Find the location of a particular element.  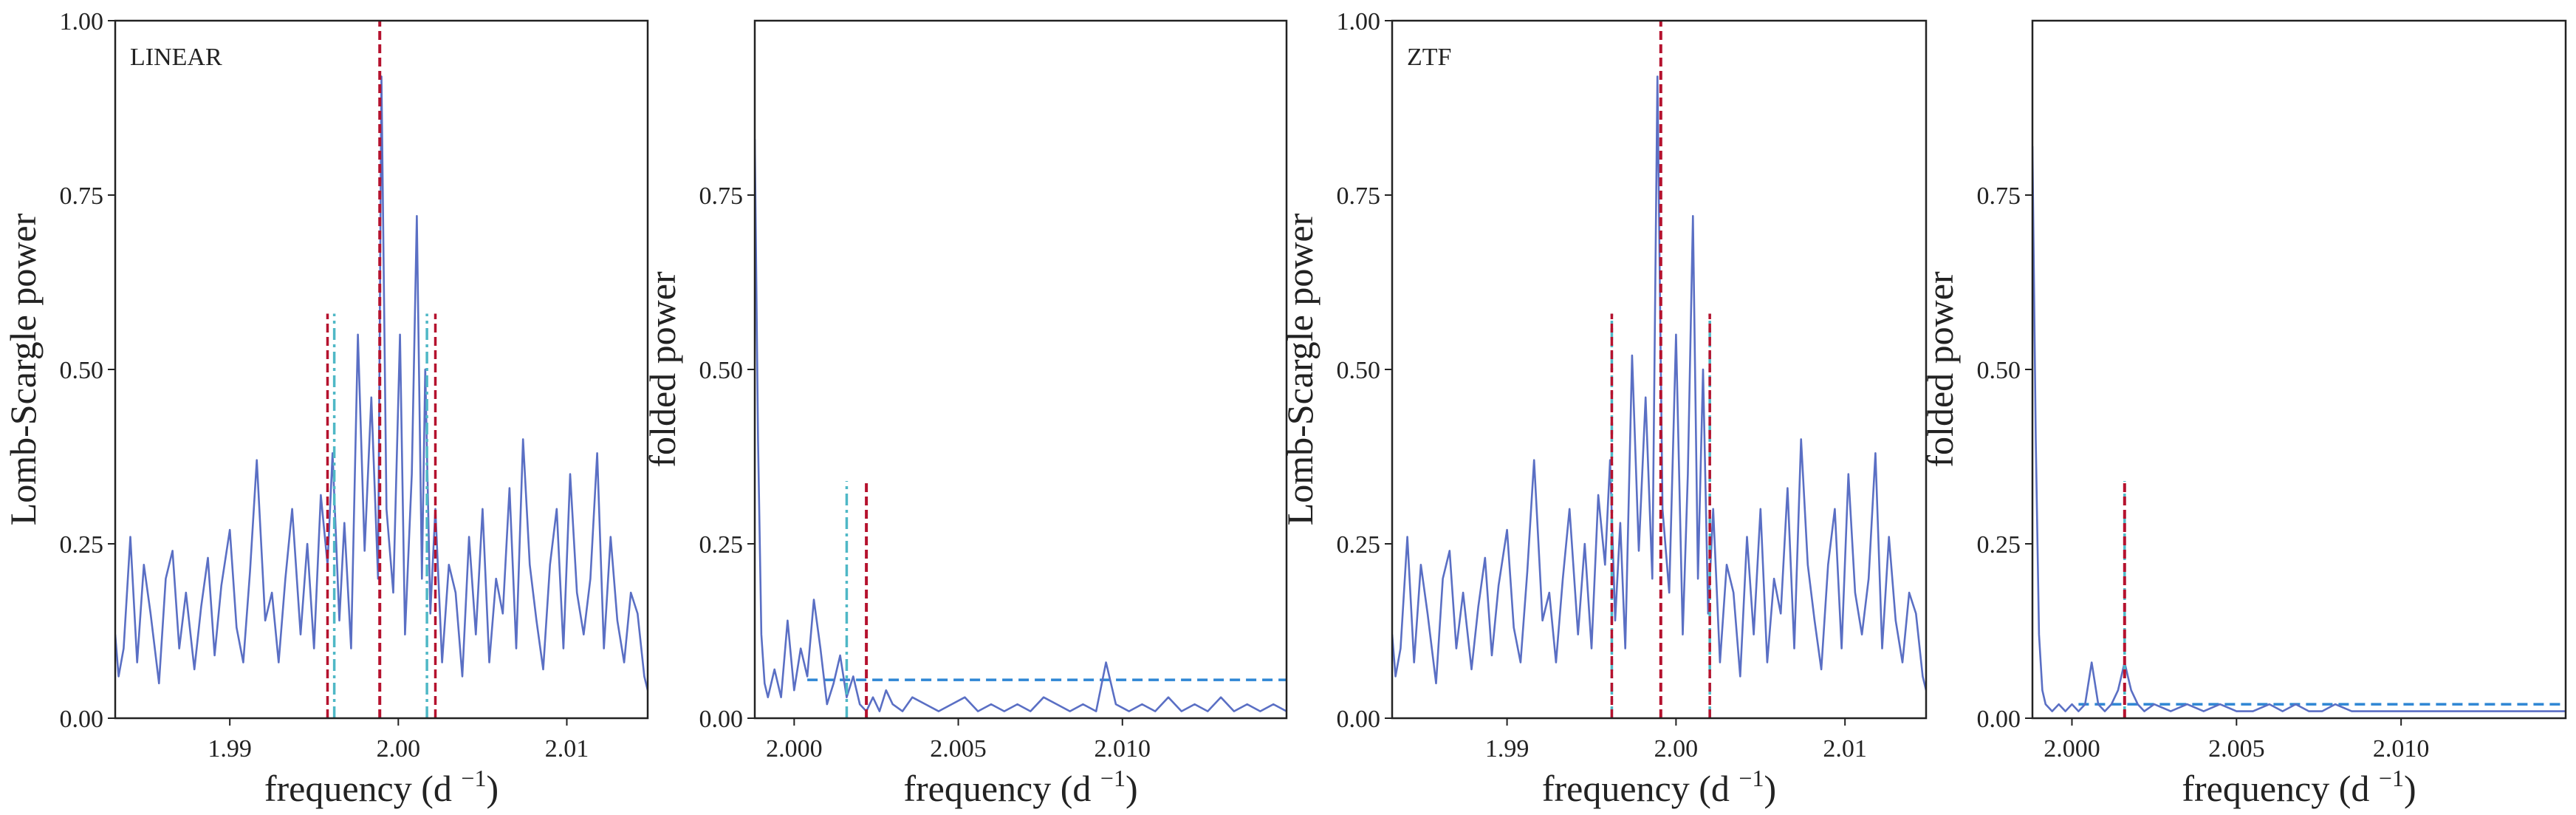

panel-label: ZTF is located at coordinates (1429, 57).